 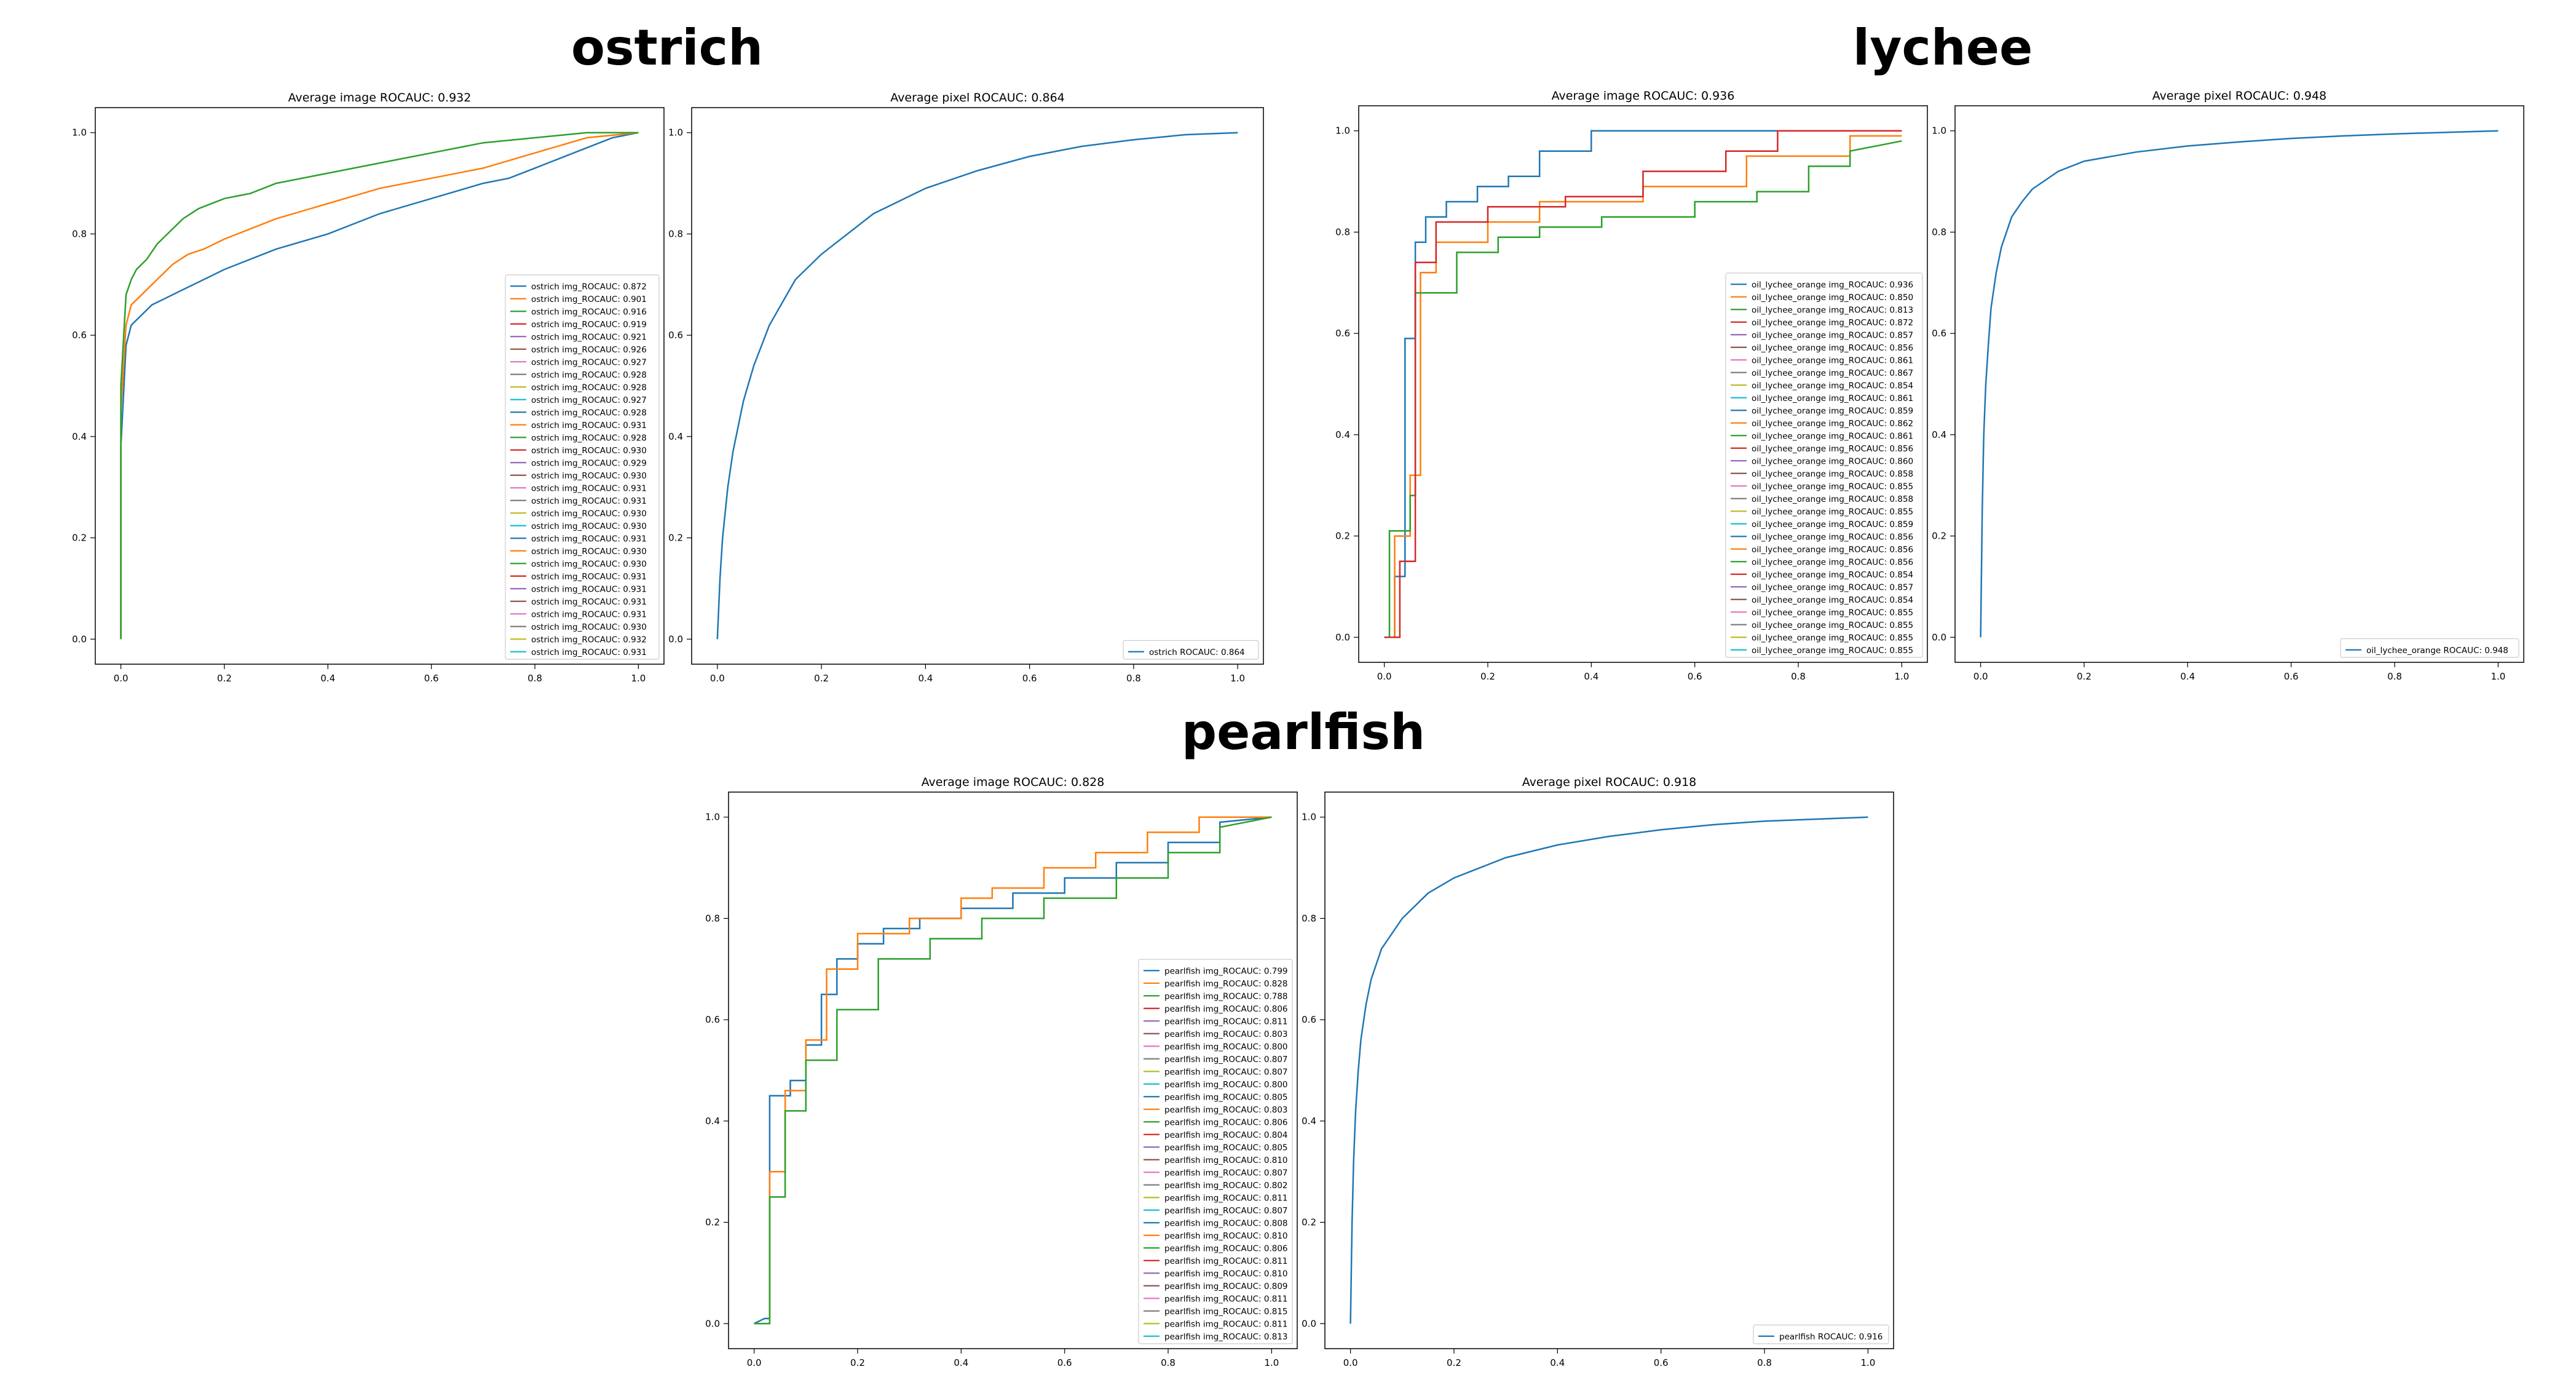 I want to click on legend-label: pearlfish img_ROCAUC: 0.800, so click(x=1226, y=1085).